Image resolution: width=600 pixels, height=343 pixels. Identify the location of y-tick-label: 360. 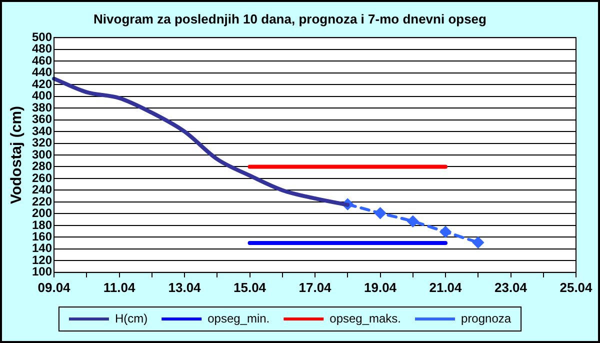
(42, 119).